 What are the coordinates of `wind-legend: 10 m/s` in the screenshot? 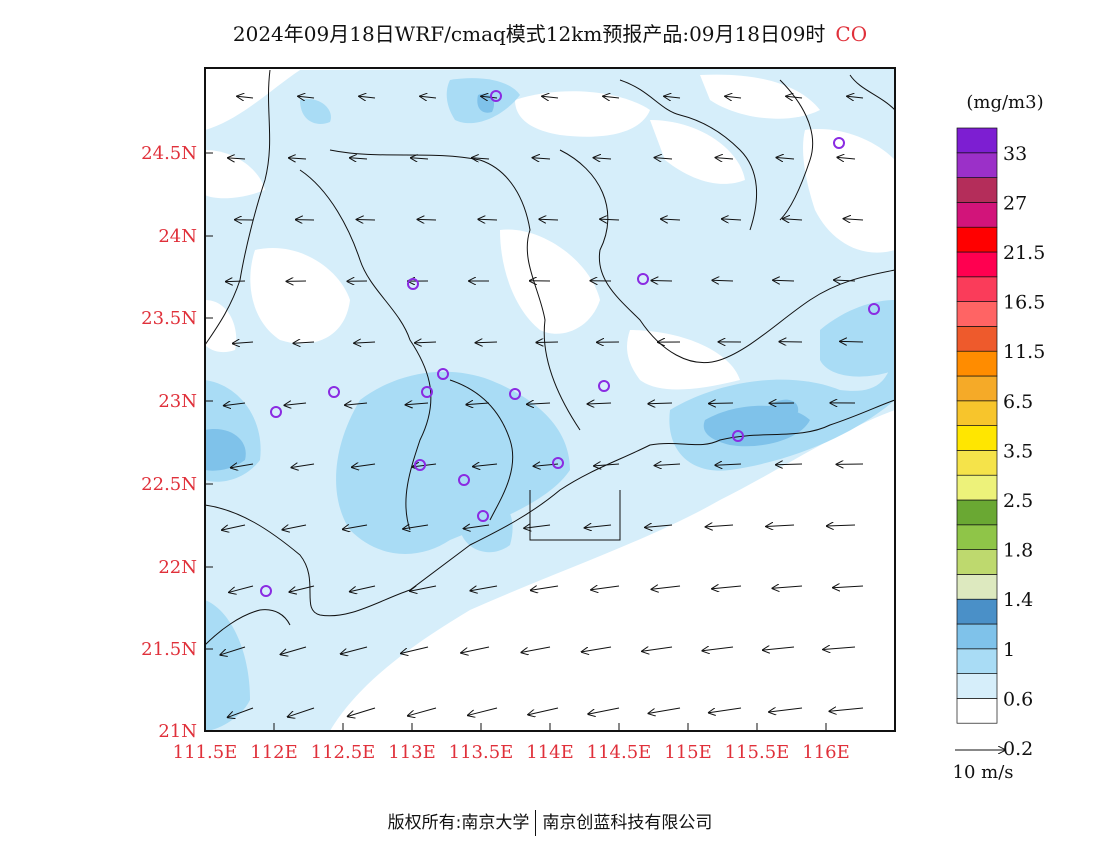 It's located at (983, 766).